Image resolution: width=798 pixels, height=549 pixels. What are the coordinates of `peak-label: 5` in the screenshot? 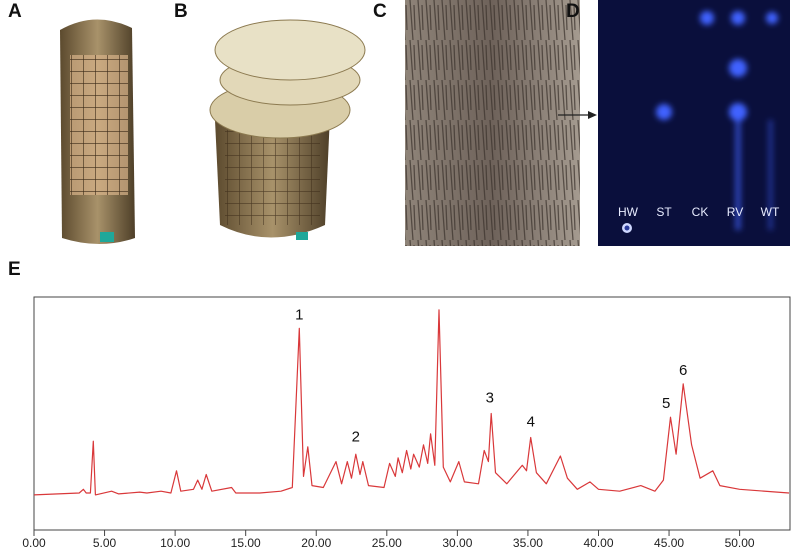 It's located at (666, 403).